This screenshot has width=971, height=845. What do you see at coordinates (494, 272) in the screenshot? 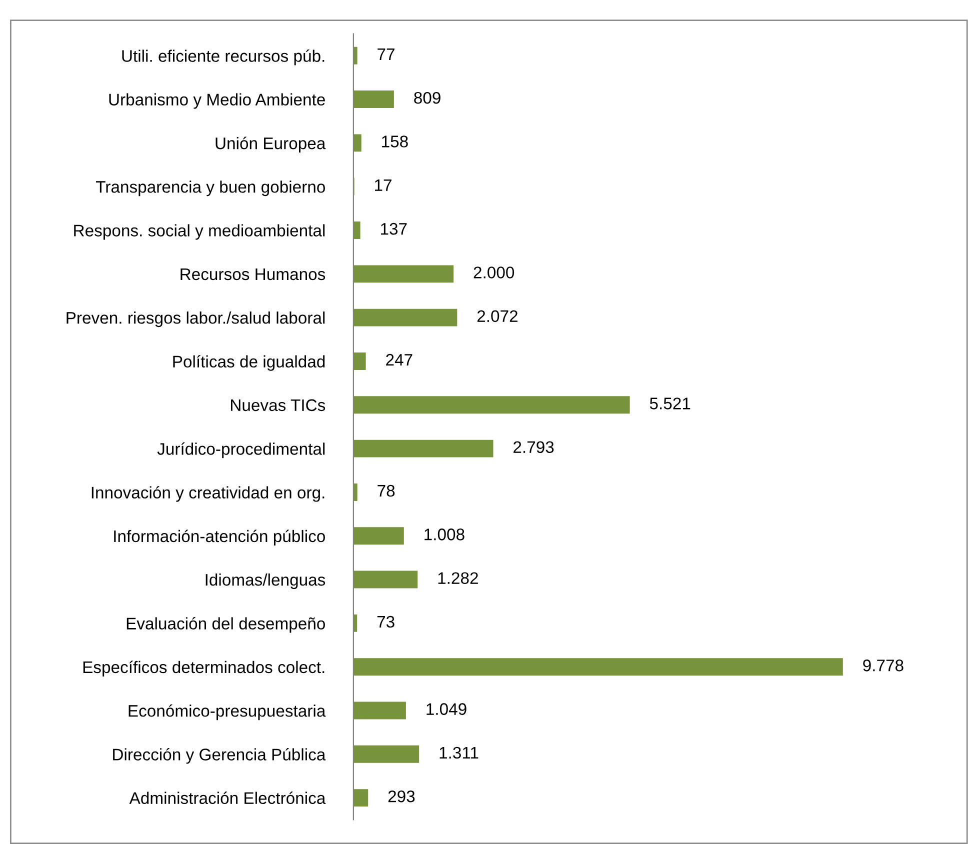
I see `data-label: 2.000` at bounding box center [494, 272].